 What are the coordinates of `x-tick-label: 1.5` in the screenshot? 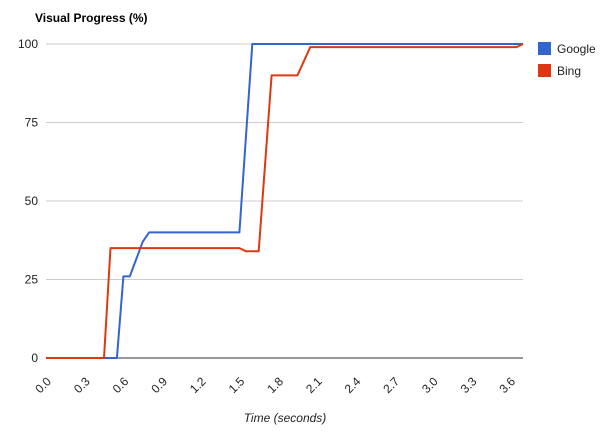 It's located at (237, 385).